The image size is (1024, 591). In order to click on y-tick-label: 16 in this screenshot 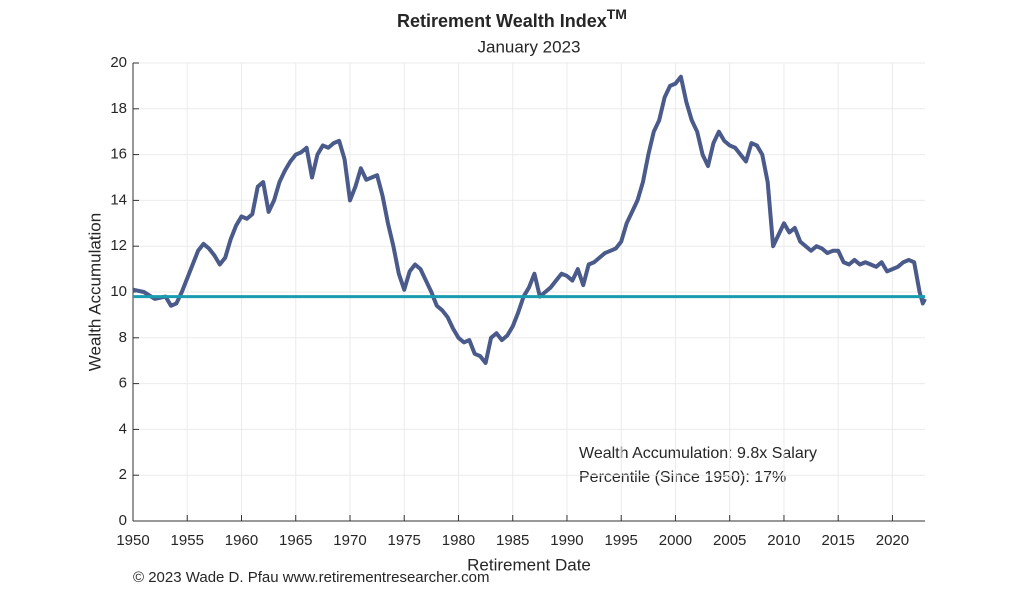, I will do `click(118, 154)`.